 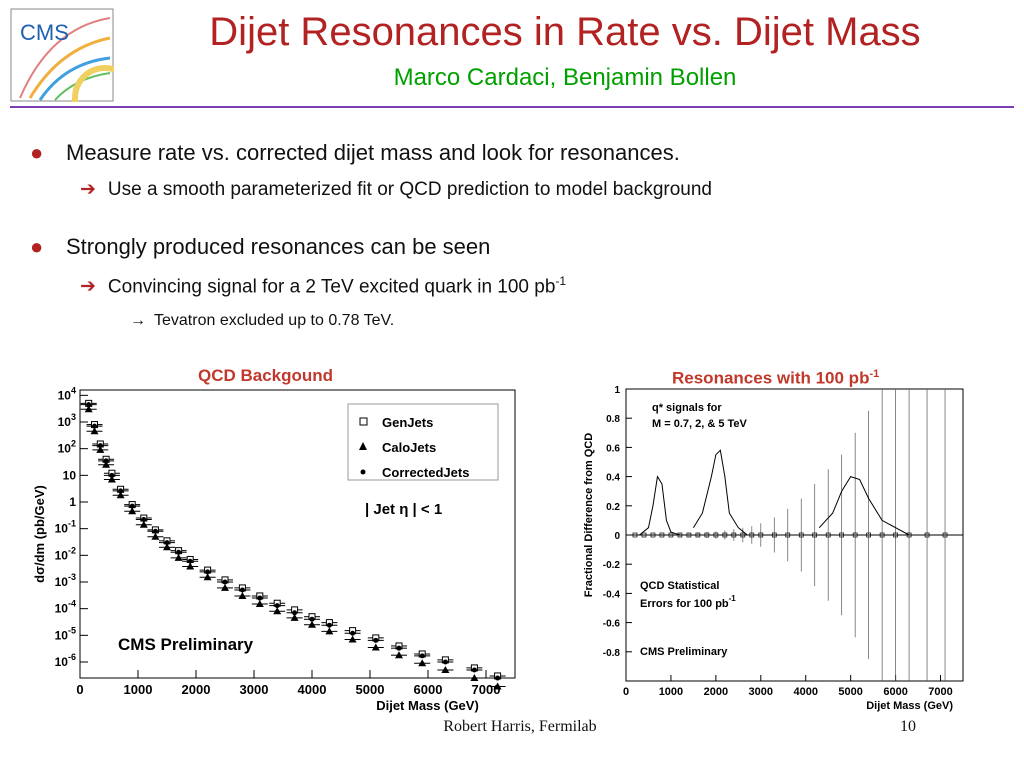 I want to click on right-plot-label-text: Resonances with 100 pb, so click(x=771, y=378).